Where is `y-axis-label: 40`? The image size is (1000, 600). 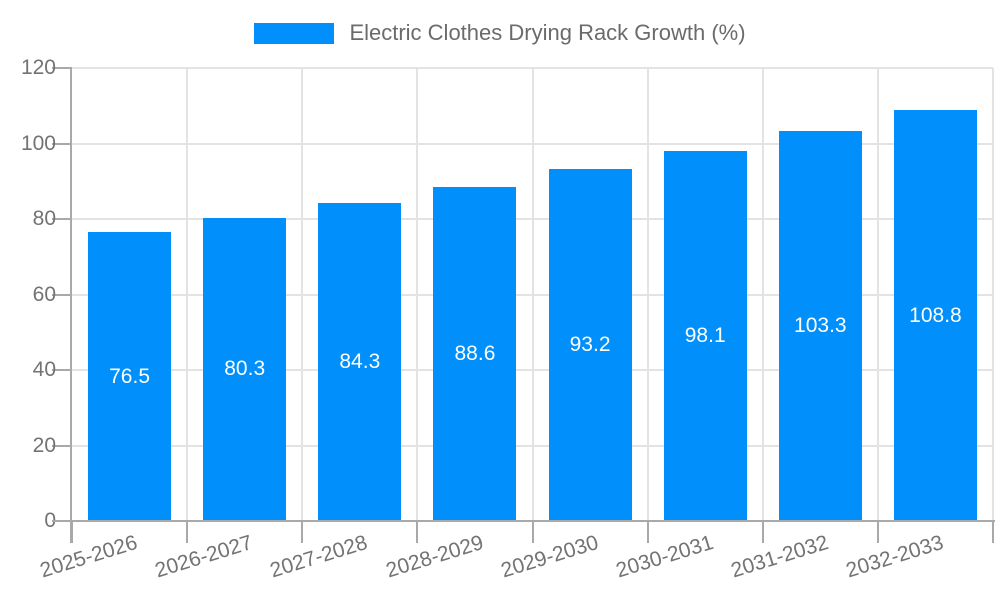 y-axis-label: 40 is located at coordinates (44, 369).